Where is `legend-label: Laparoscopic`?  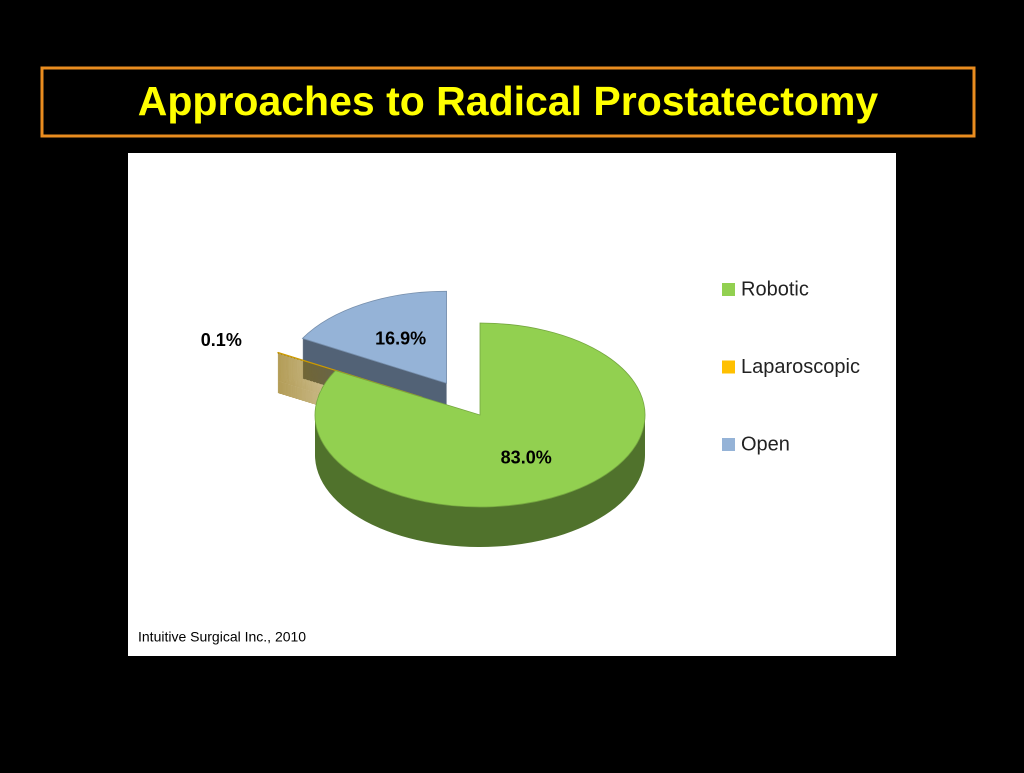
legend-label: Laparoscopic is located at coordinates (800, 367).